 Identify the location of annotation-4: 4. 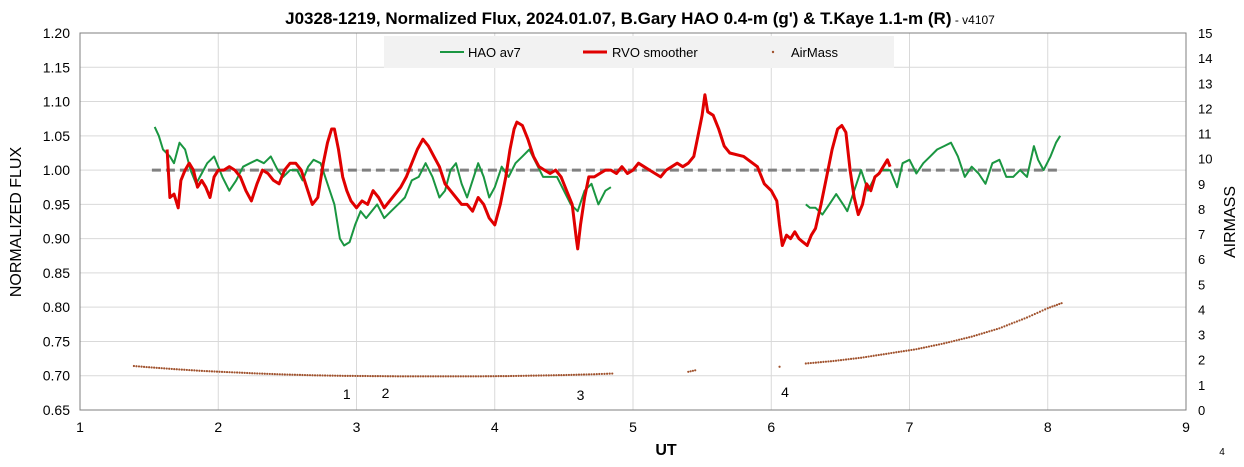
(785, 392).